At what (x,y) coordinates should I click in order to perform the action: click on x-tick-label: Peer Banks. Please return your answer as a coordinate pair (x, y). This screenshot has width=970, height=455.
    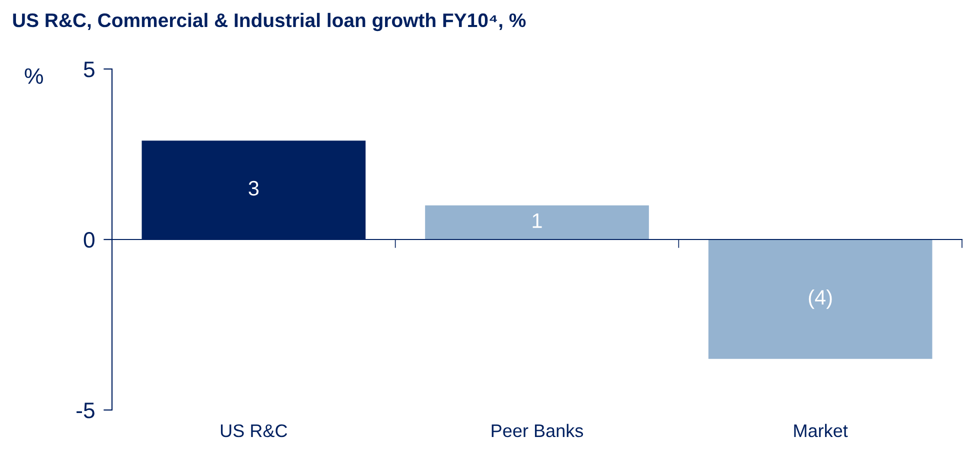
    Looking at the image, I should click on (538, 431).